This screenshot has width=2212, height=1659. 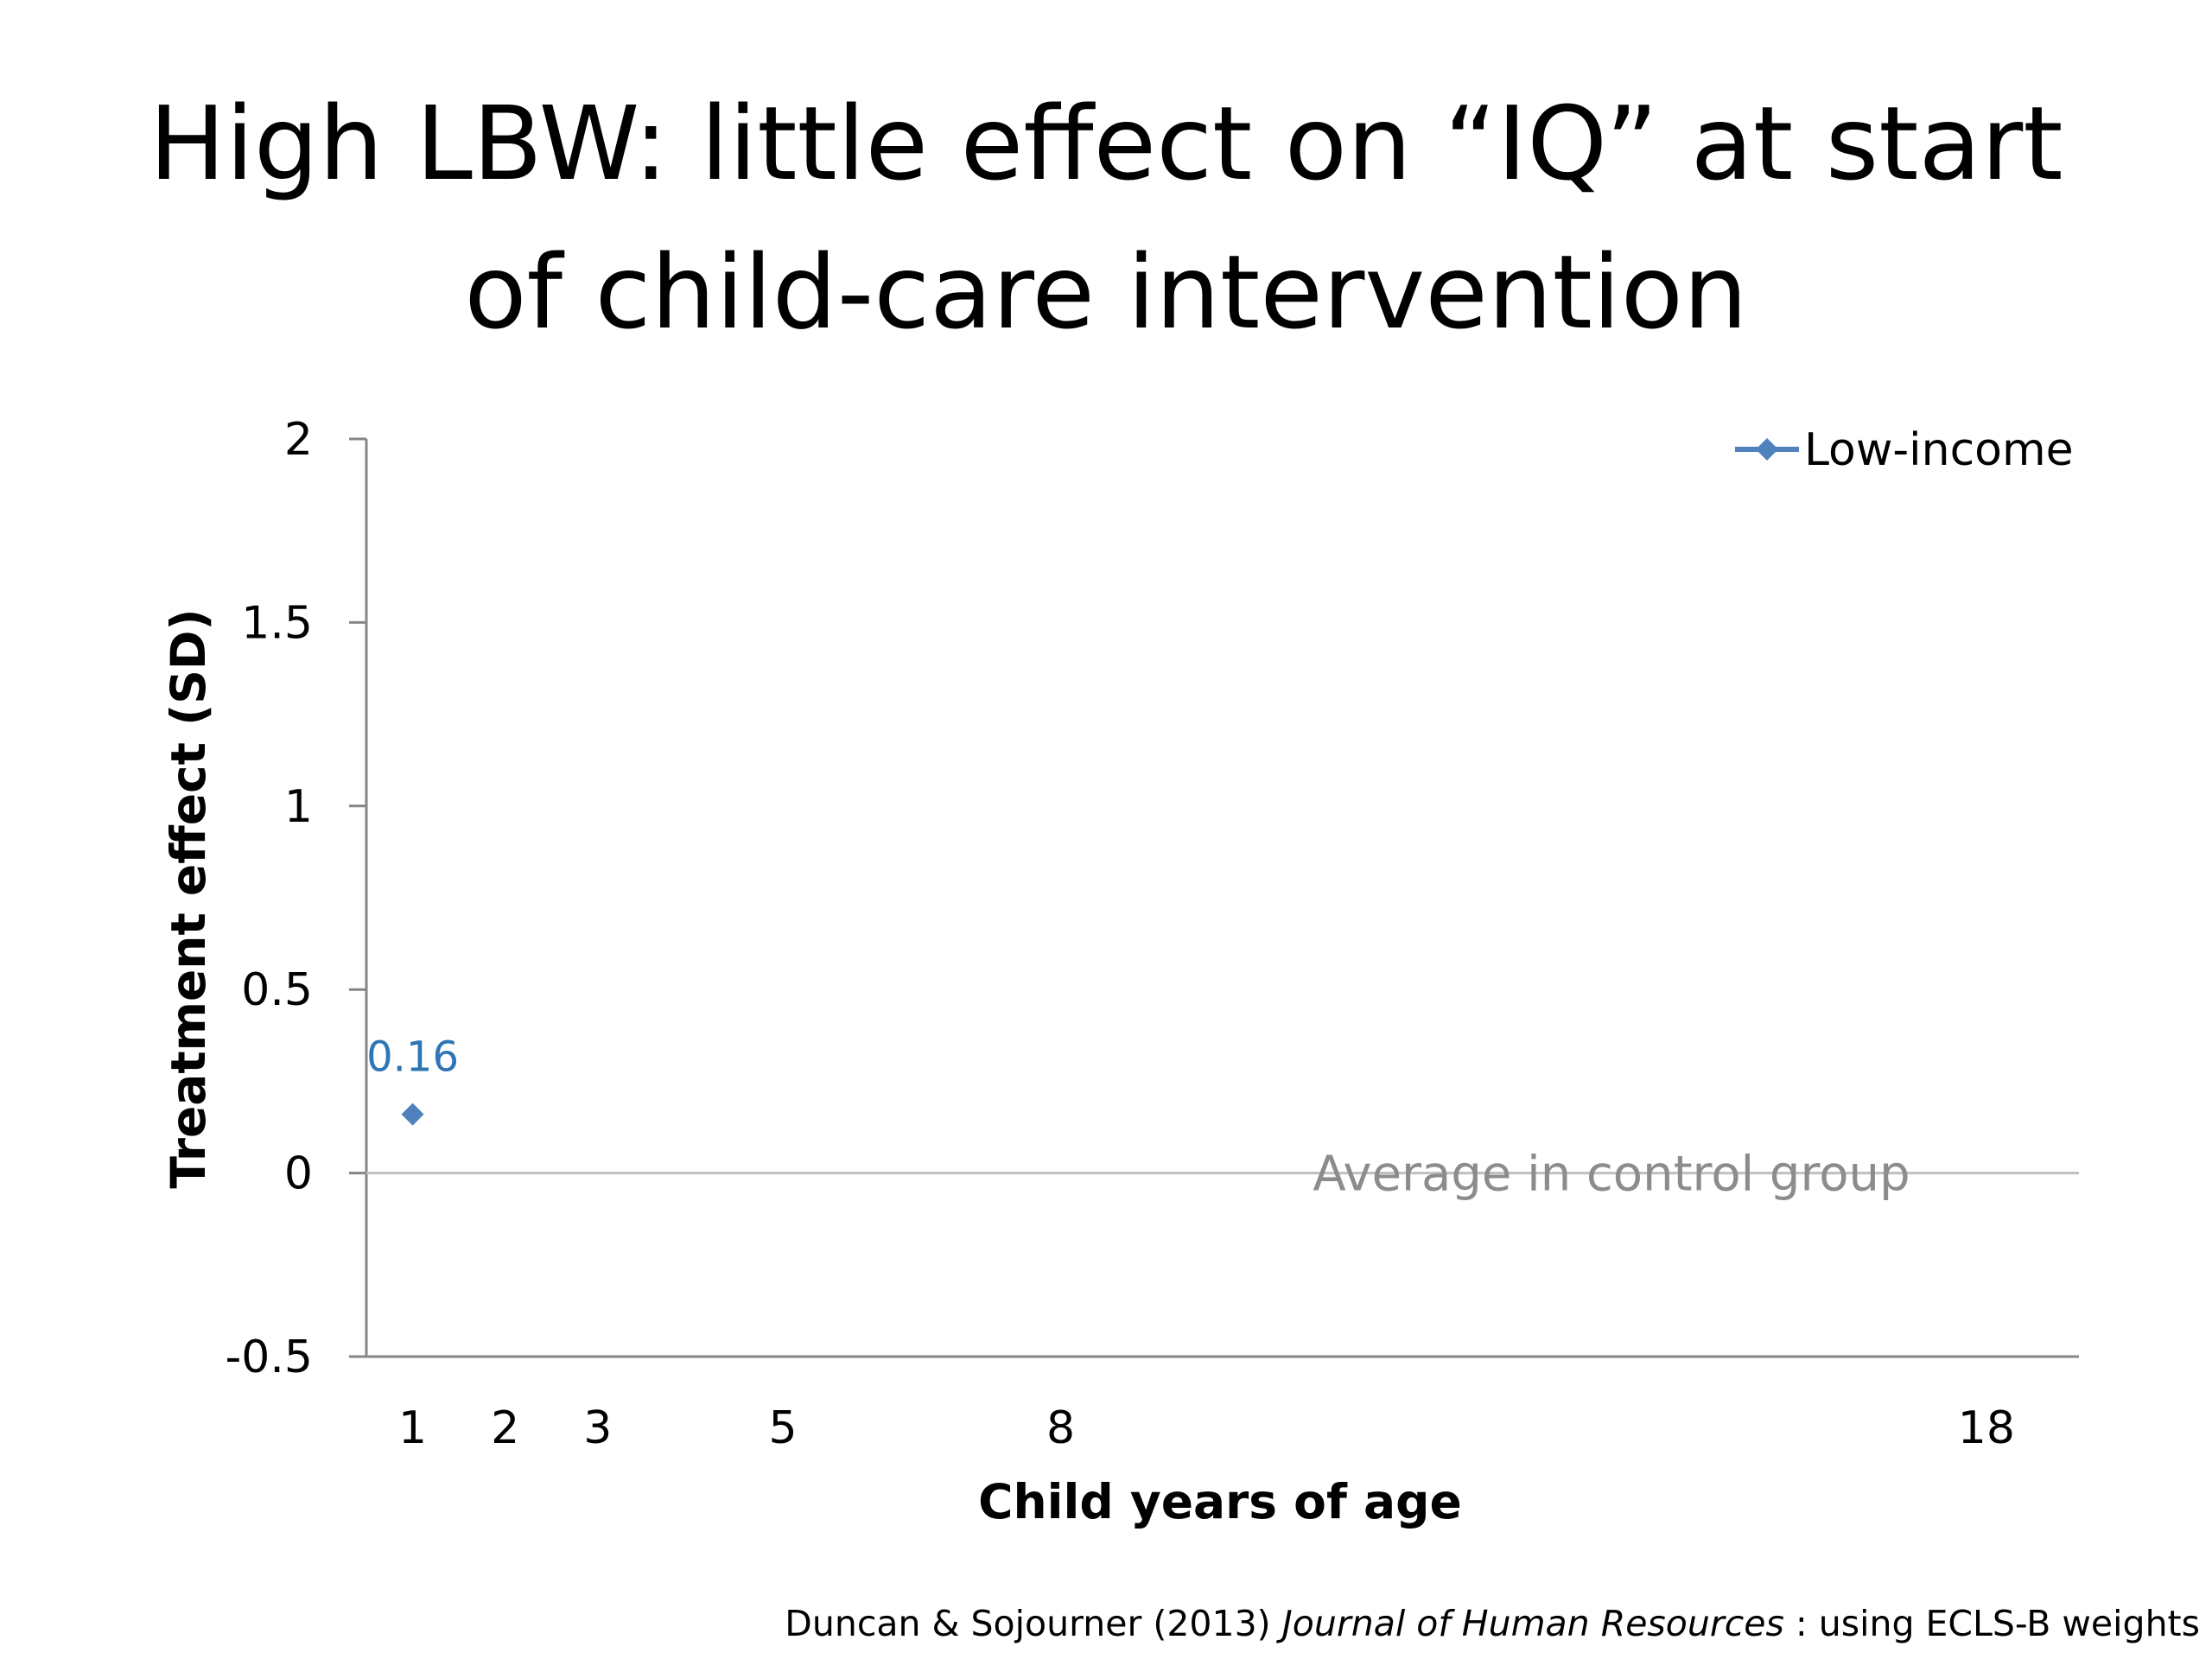 I want to click on source-suffix: : using ECLS-B weights, so click(x=1991, y=1623).